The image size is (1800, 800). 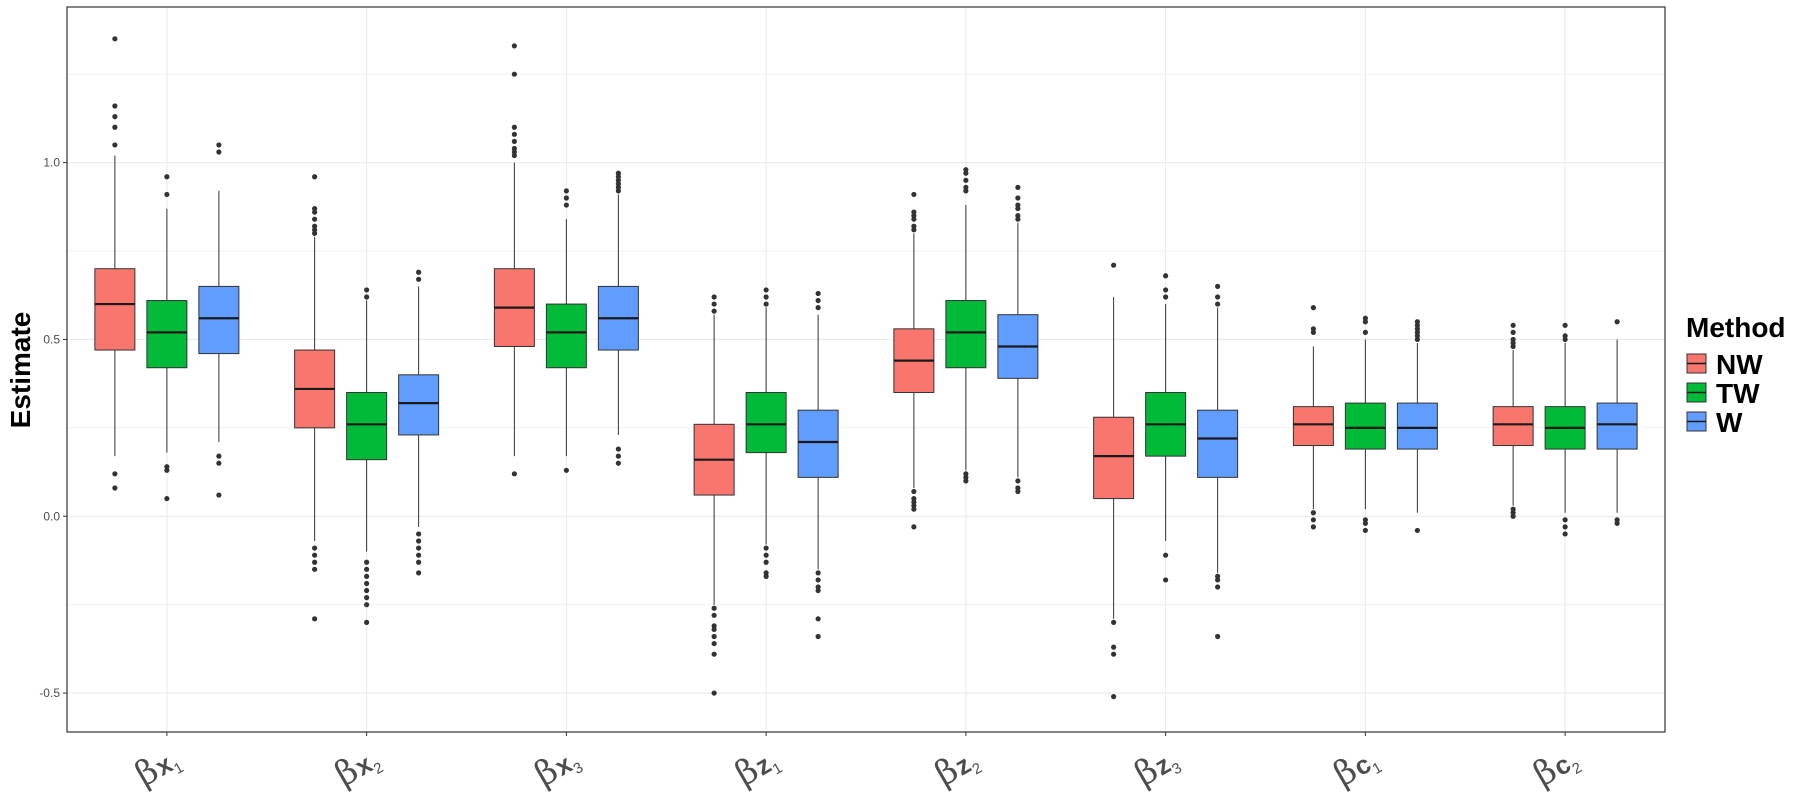 What do you see at coordinates (51, 516) in the screenshot?
I see `y-tick-label: 0.0` at bounding box center [51, 516].